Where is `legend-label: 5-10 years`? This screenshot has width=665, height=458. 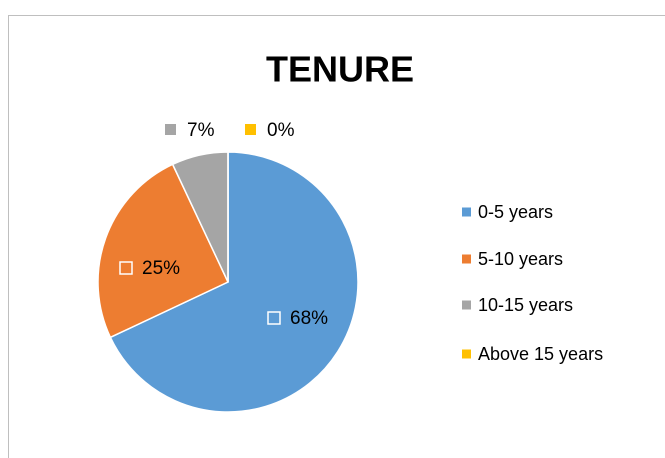
legend-label: 5-10 years is located at coordinates (520, 259).